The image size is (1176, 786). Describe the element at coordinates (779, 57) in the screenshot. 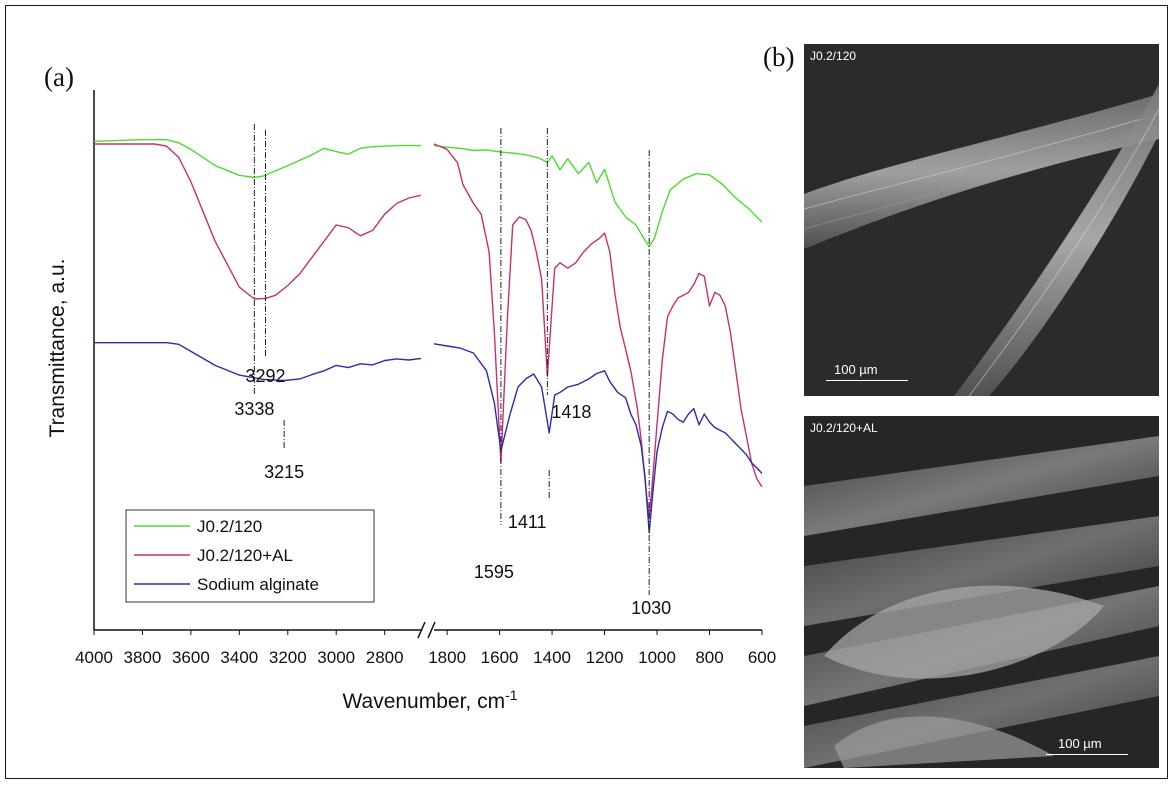

I see `panel-label-b: (b)` at that location.